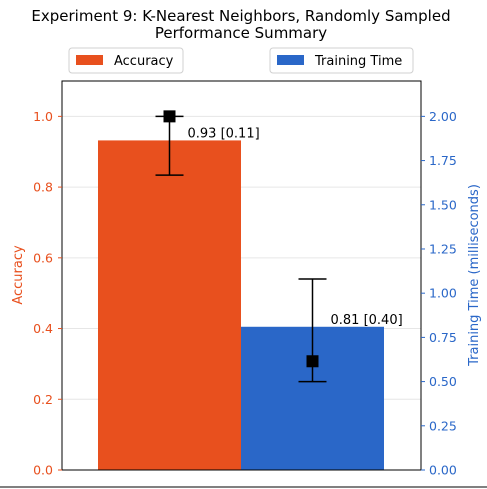 This screenshot has height=489, width=487. Describe the element at coordinates (241, 33) in the screenshot. I see `chart-title-line2: Performance Summary` at that location.